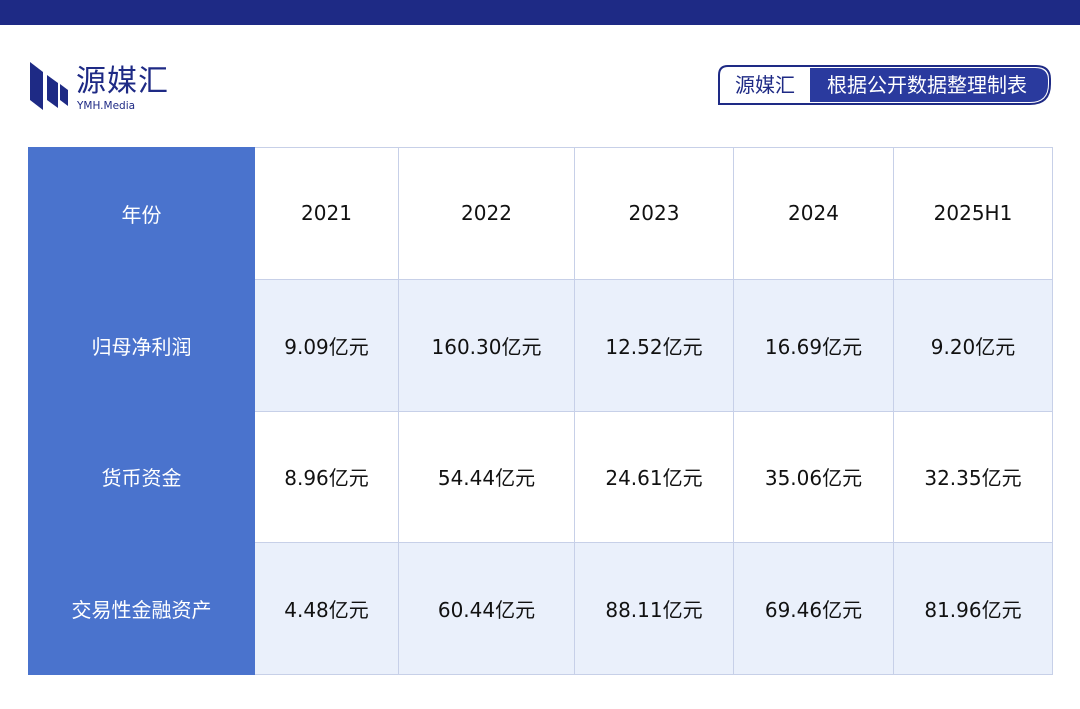 This screenshot has height=709, width=1080. Describe the element at coordinates (486, 345) in the screenshot. I see `table-cell: 160.30亿元` at that location.